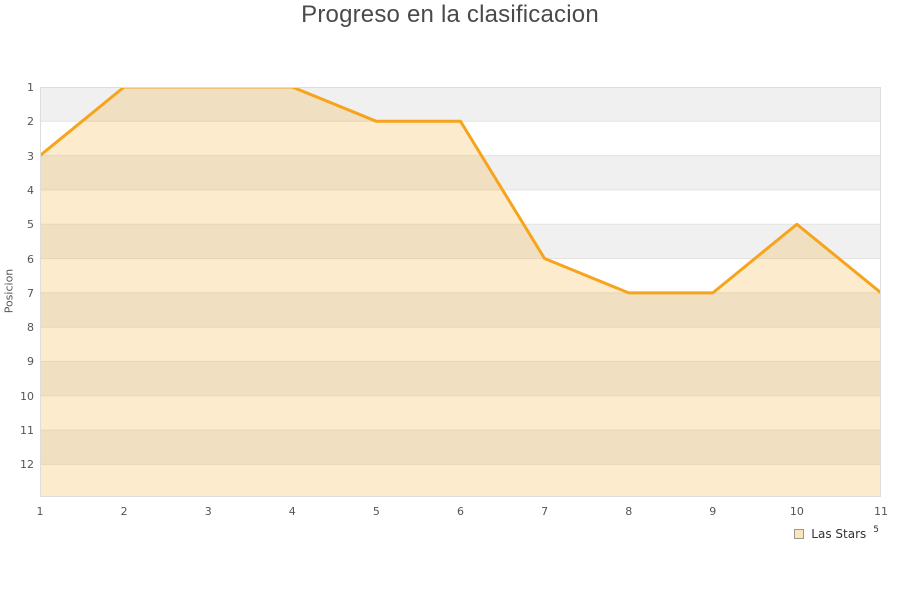 Image resolution: width=900 pixels, height=600 pixels. Describe the element at coordinates (460, 511) in the screenshot. I see `x-tick-label: 6` at that location.